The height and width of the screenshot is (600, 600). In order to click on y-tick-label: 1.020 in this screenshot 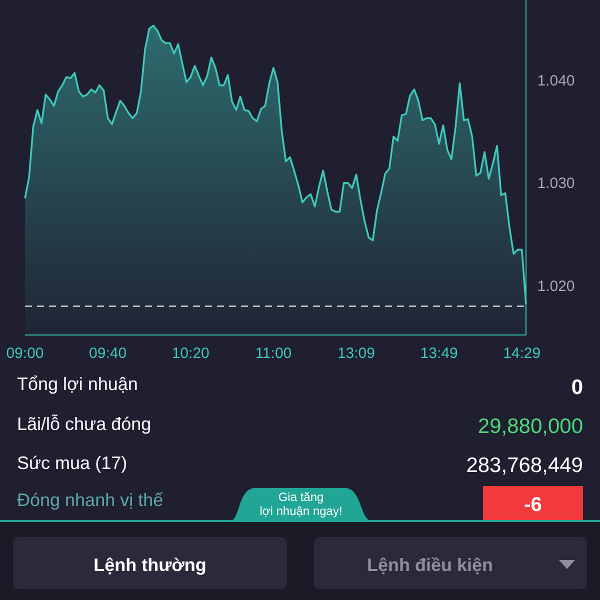, I will do `click(556, 286)`.